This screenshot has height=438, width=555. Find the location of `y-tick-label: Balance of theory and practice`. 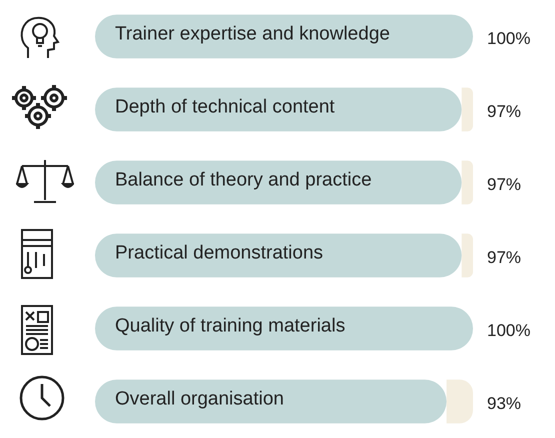

y-tick-label: Balance of theory and practice is located at coordinates (243, 180).